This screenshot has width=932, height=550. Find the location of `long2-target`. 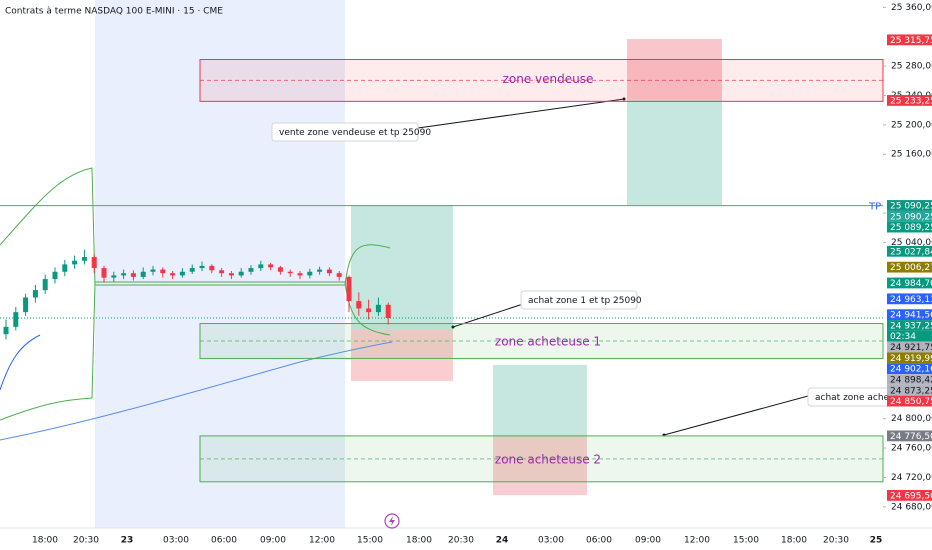

long2-target is located at coordinates (540, 400).